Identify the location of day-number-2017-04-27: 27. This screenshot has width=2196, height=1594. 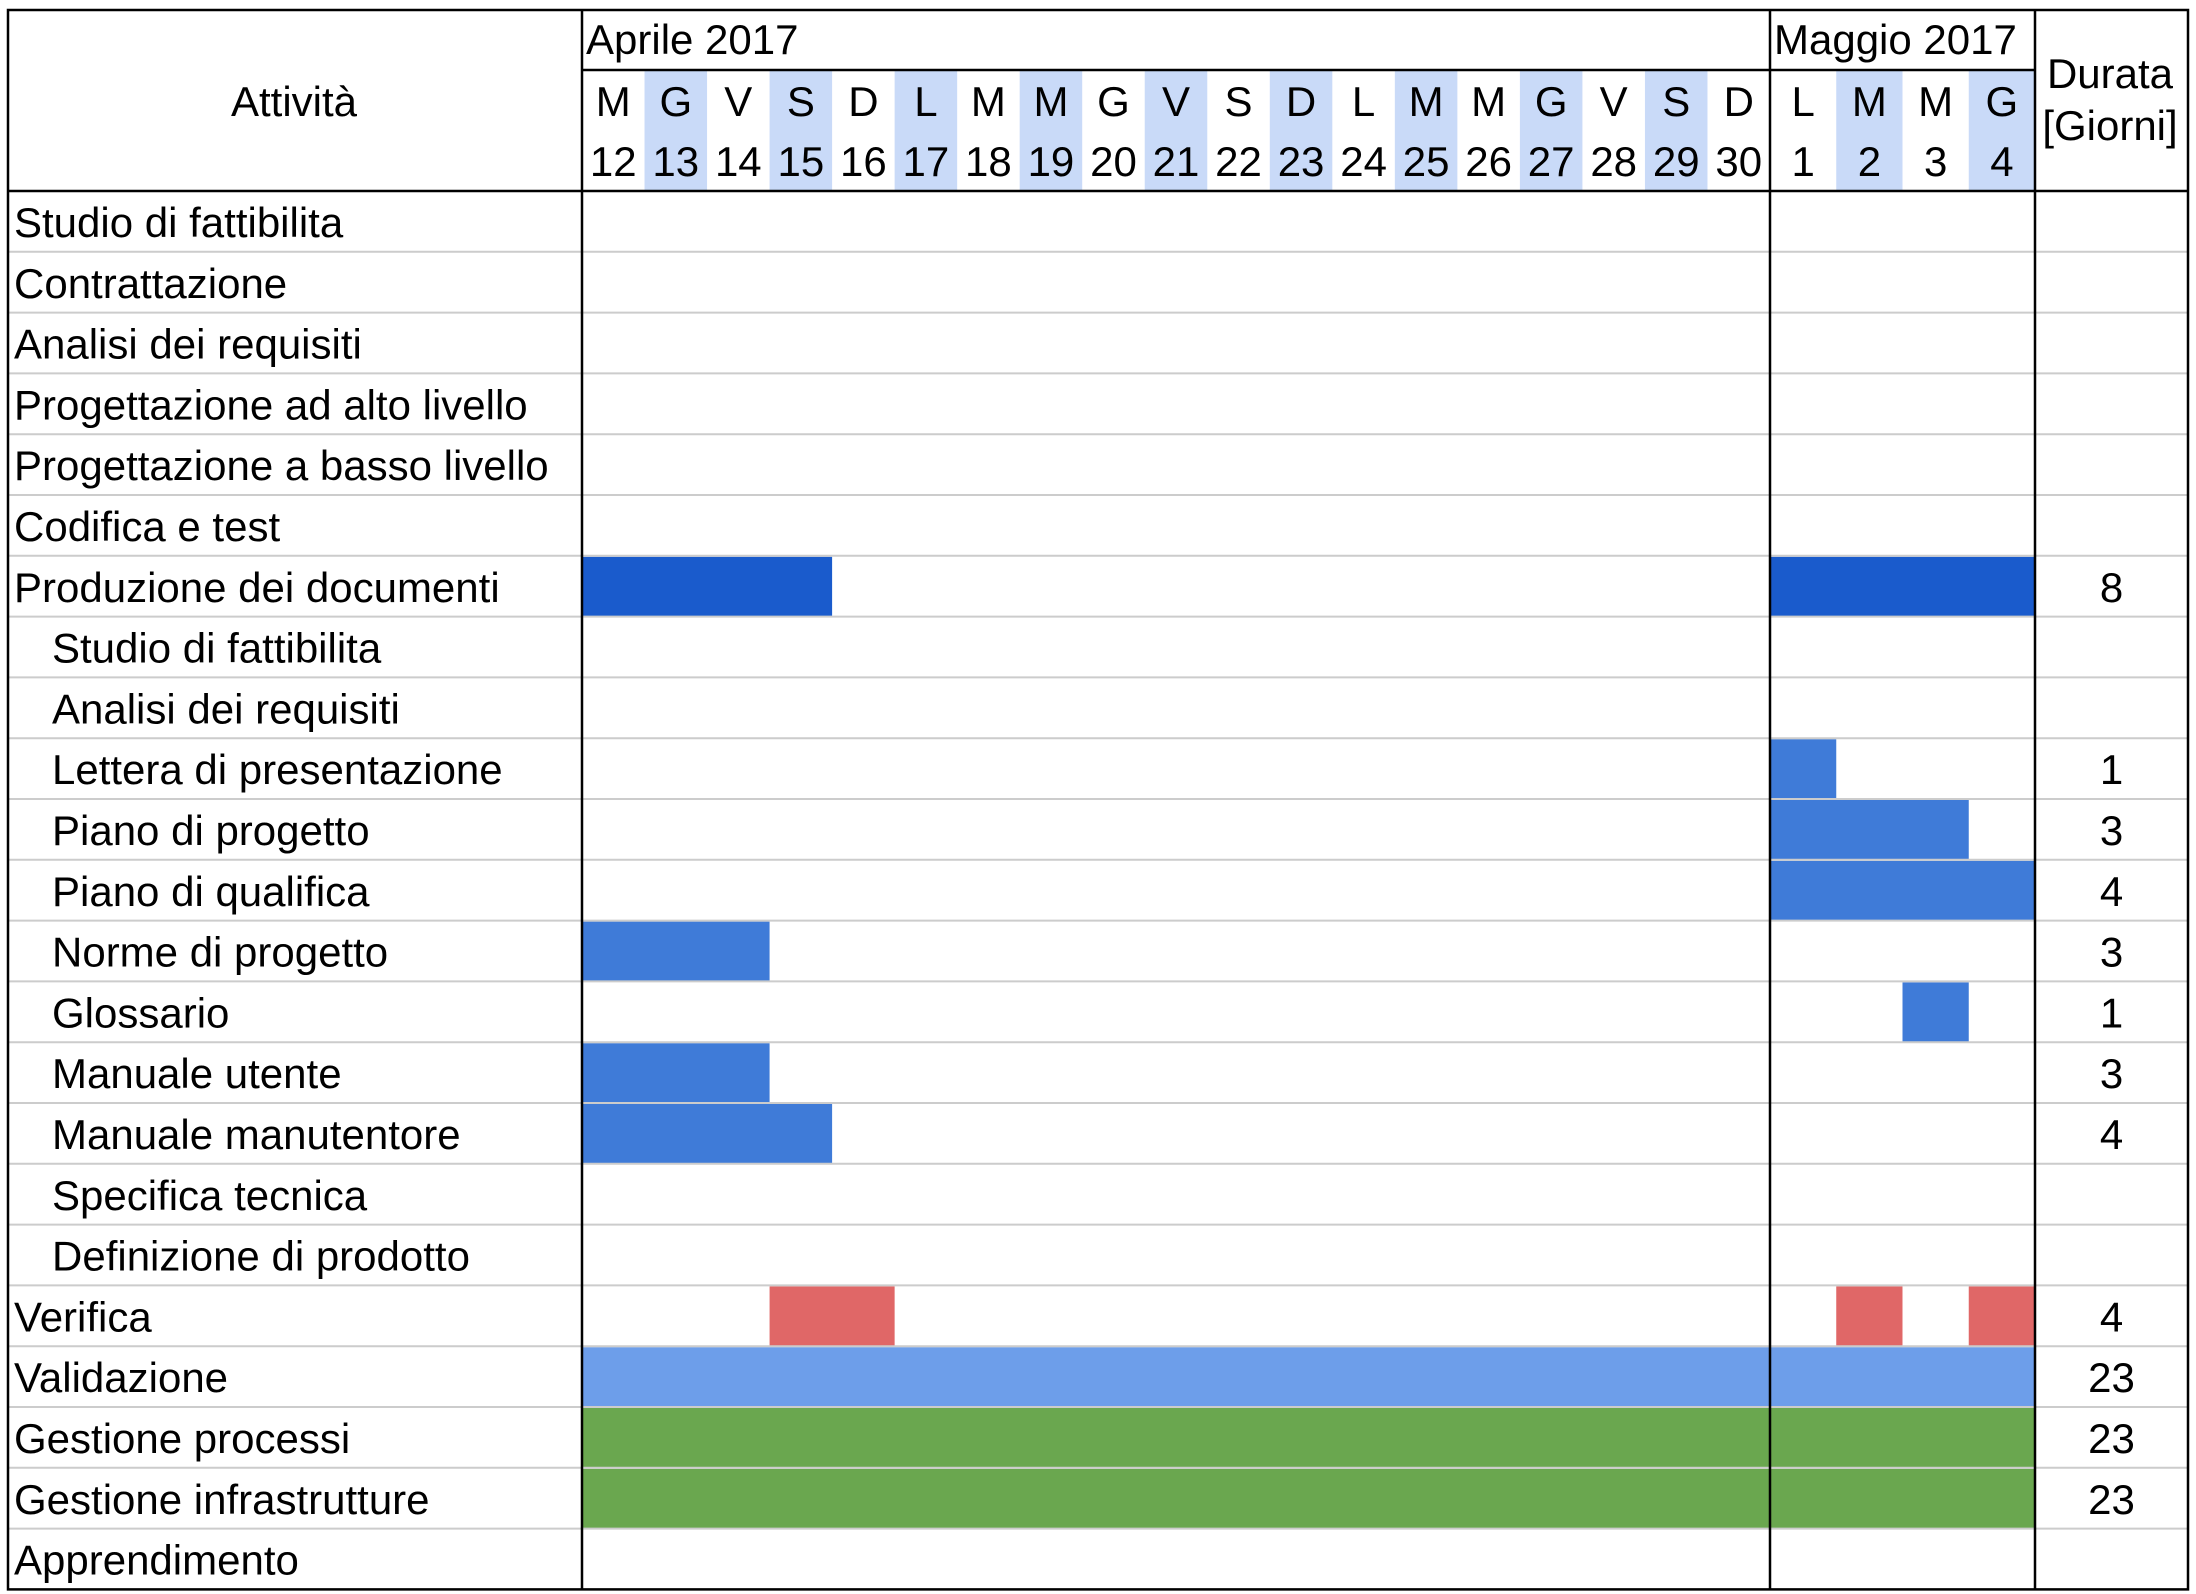
(1551, 161).